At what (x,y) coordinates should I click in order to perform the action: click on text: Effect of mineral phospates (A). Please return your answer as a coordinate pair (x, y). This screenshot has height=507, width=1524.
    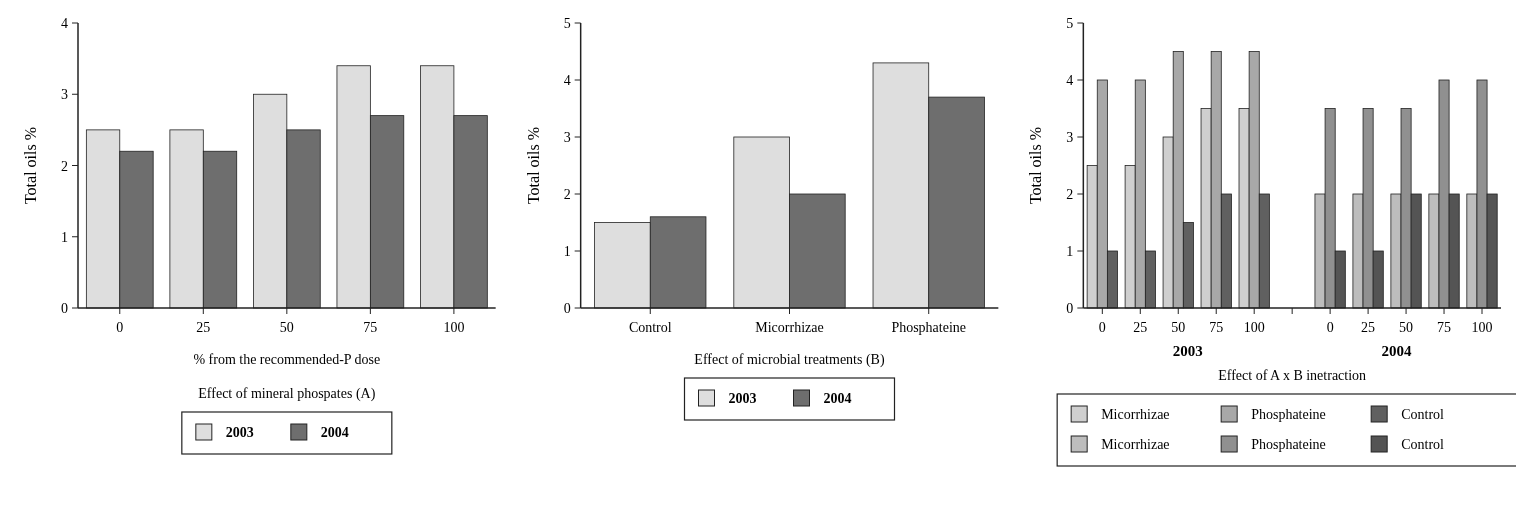
    Looking at the image, I should click on (287, 394).